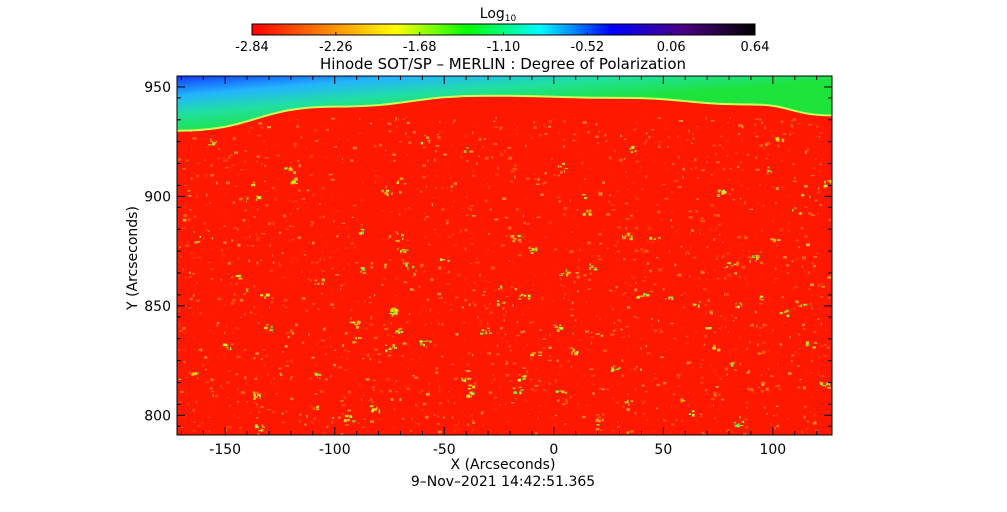  Describe the element at coordinates (671, 47) in the screenshot. I see `colorbar-tick-label: 0.06` at that location.